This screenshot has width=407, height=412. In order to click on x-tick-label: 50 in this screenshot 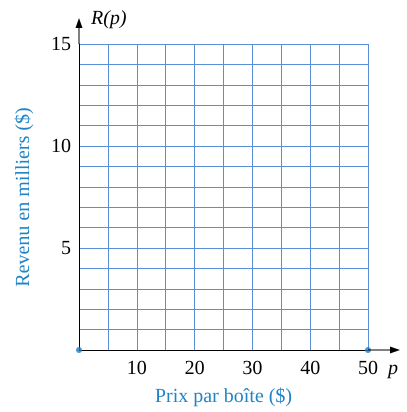, I will do `click(368, 368)`.